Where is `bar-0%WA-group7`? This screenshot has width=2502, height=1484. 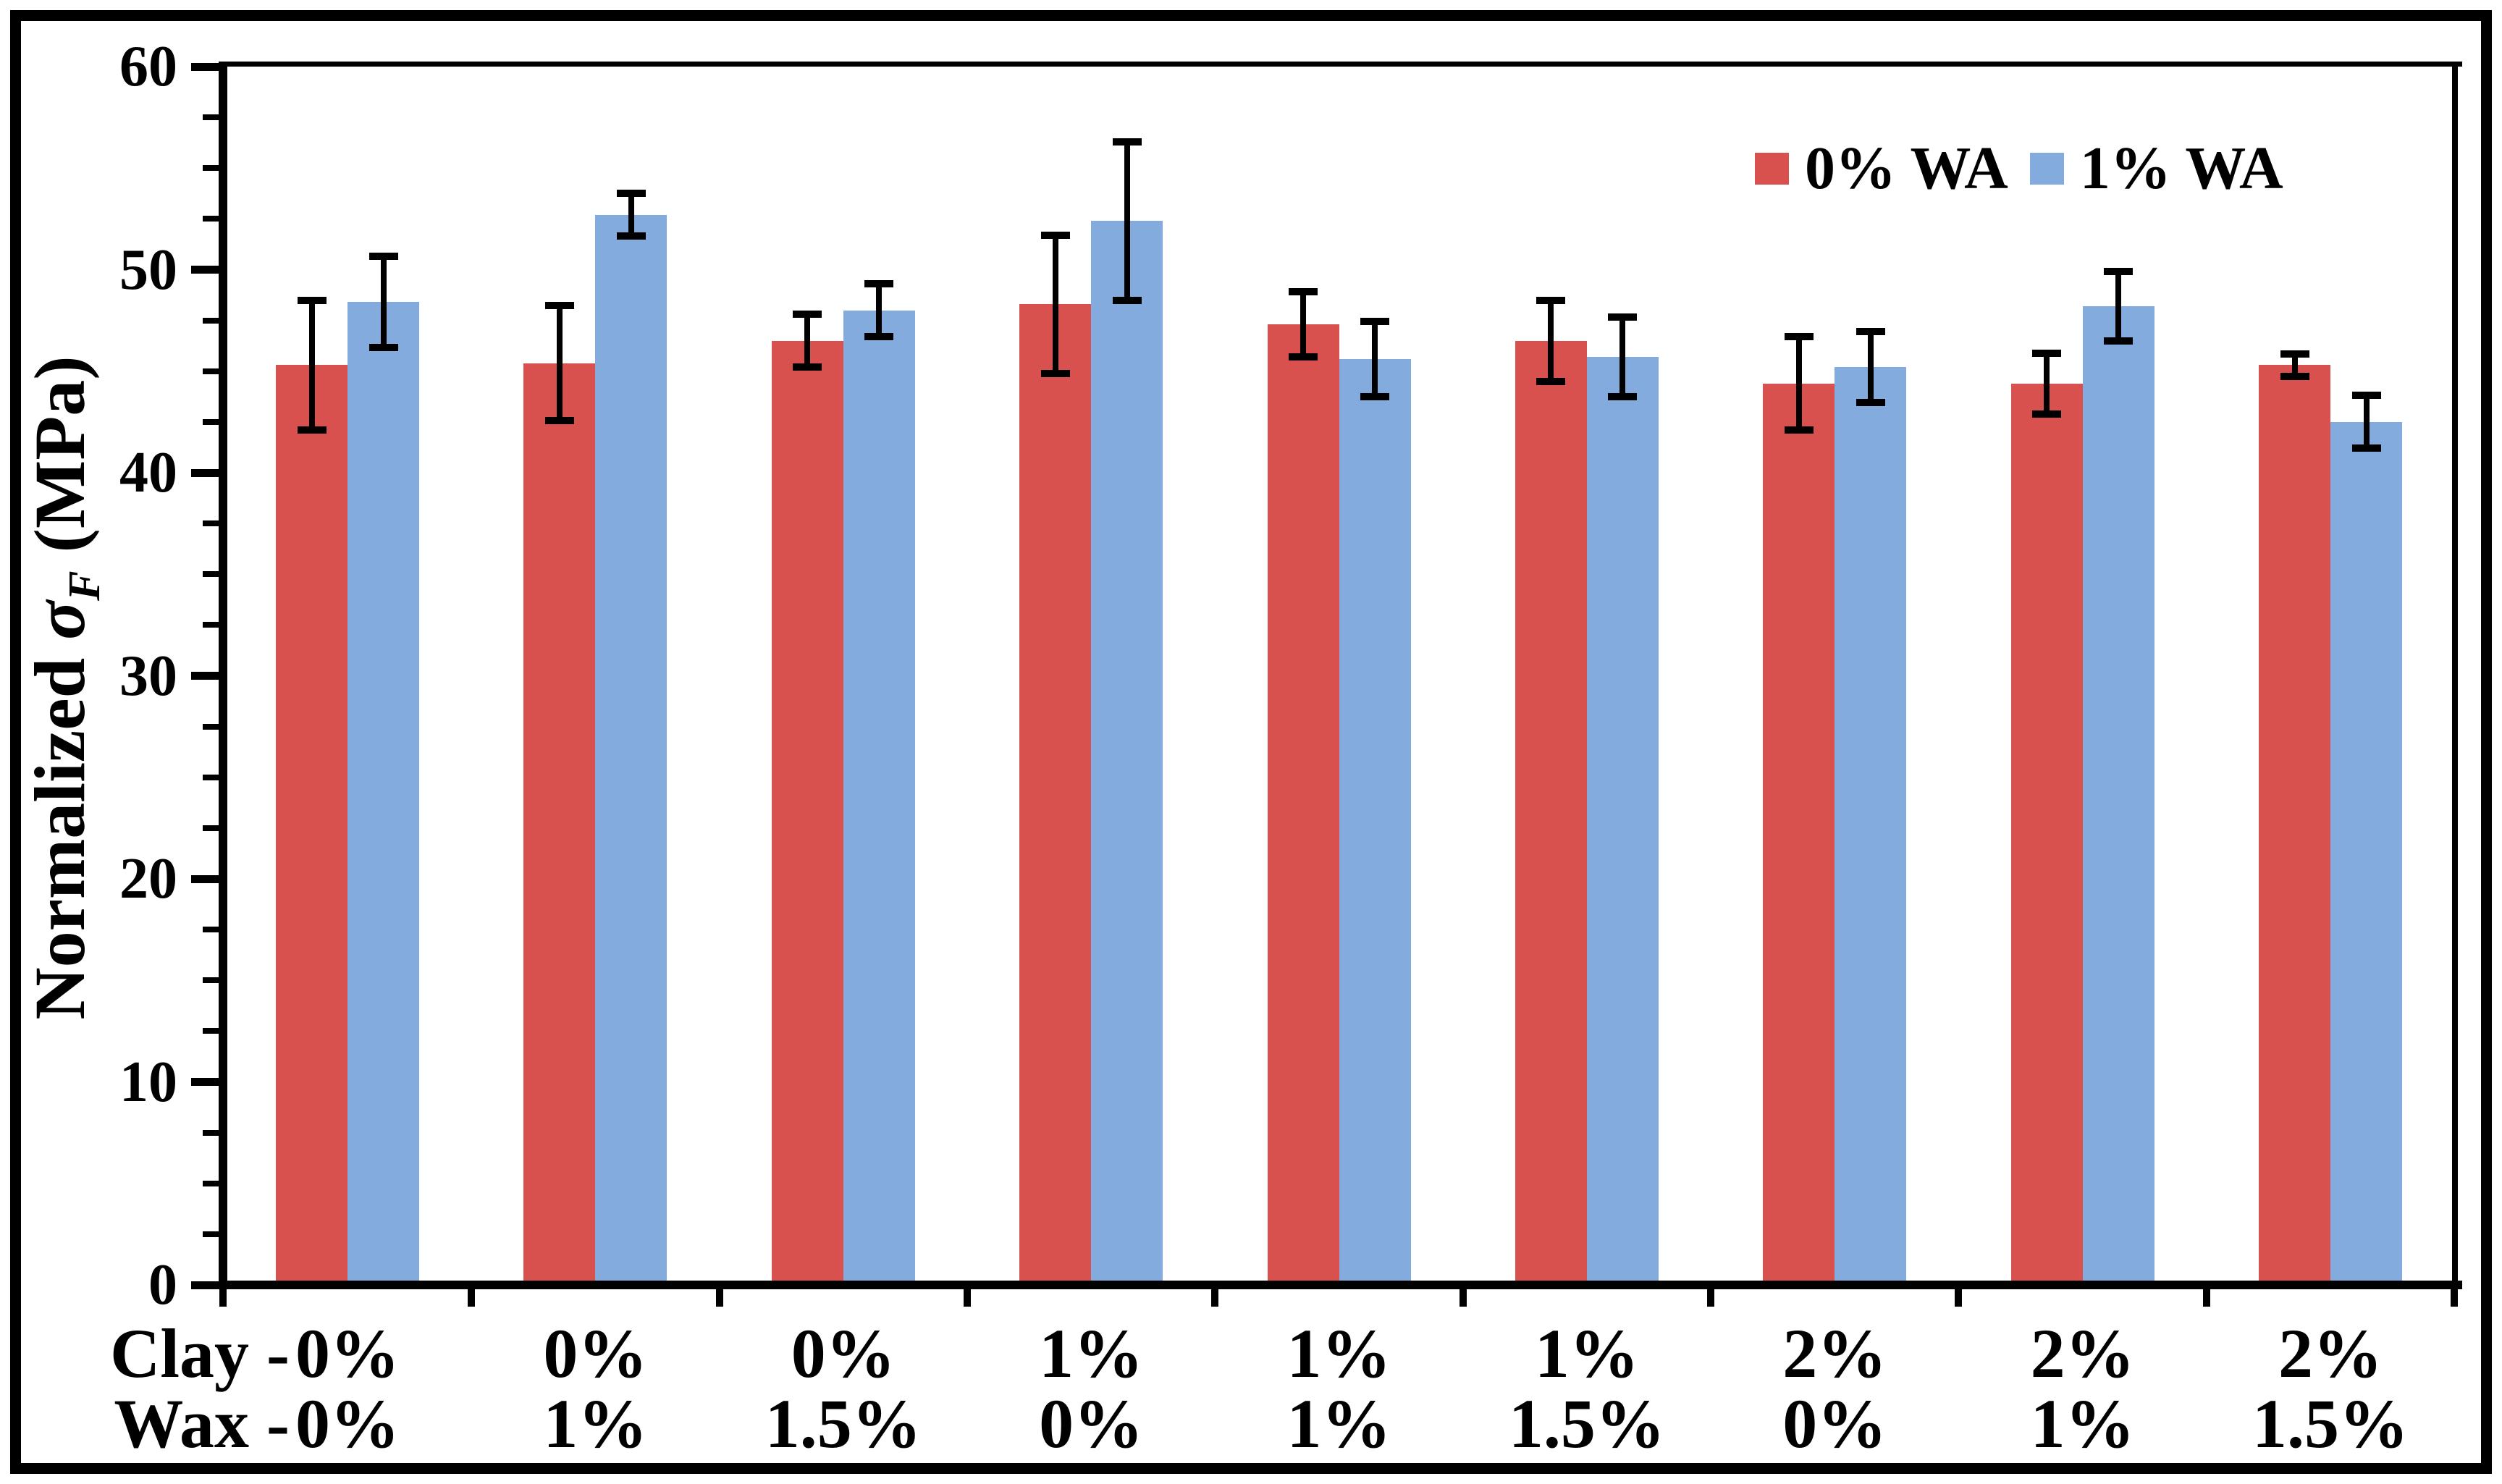
bar-0%WA-group7 is located at coordinates (1799, 832).